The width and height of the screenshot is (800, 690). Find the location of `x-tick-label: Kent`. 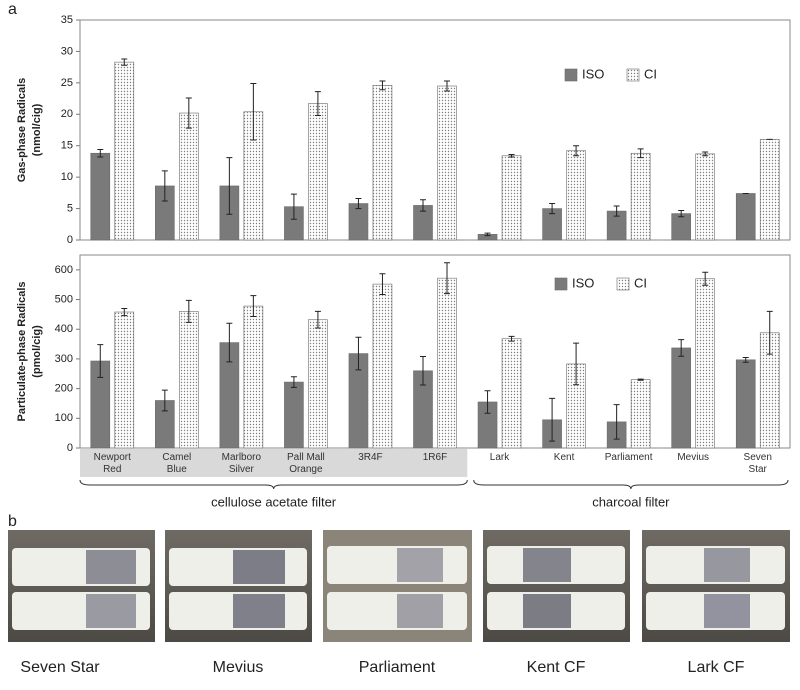

x-tick-label: Kent is located at coordinates (564, 457).